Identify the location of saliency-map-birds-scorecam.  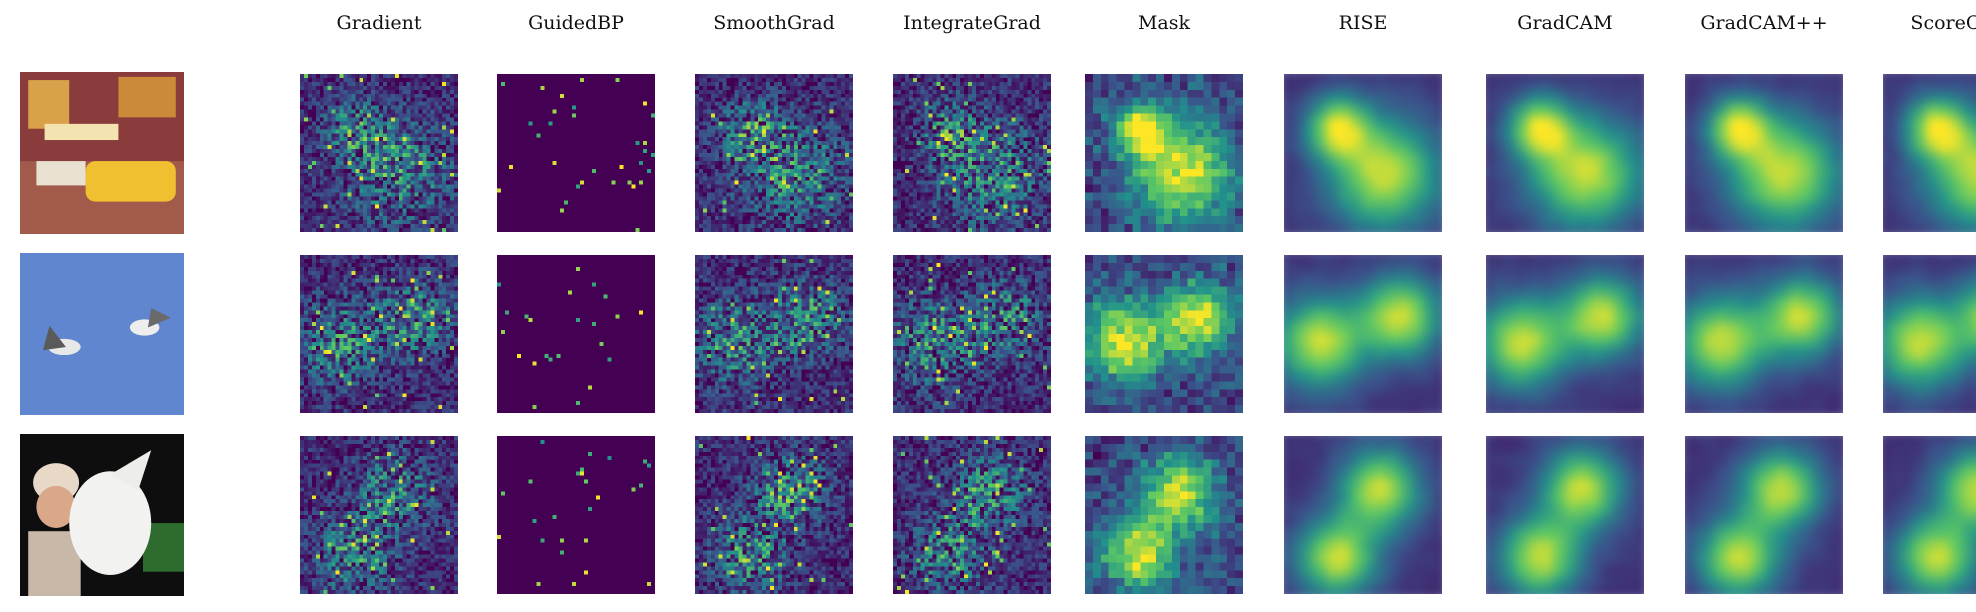
(1929, 334).